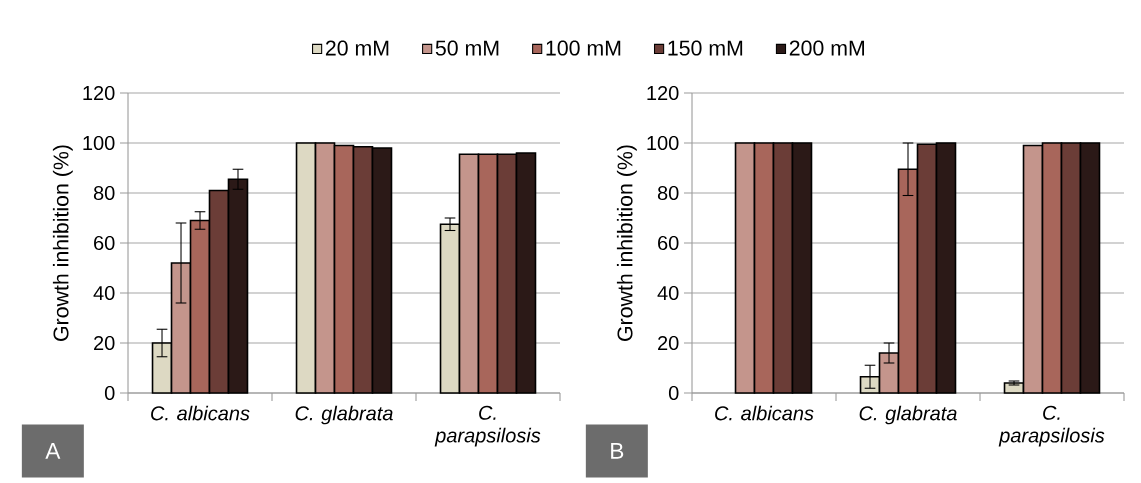 This screenshot has width=1141, height=483. What do you see at coordinates (827, 48) in the screenshot?
I see `legend-label: 200 mM` at bounding box center [827, 48].